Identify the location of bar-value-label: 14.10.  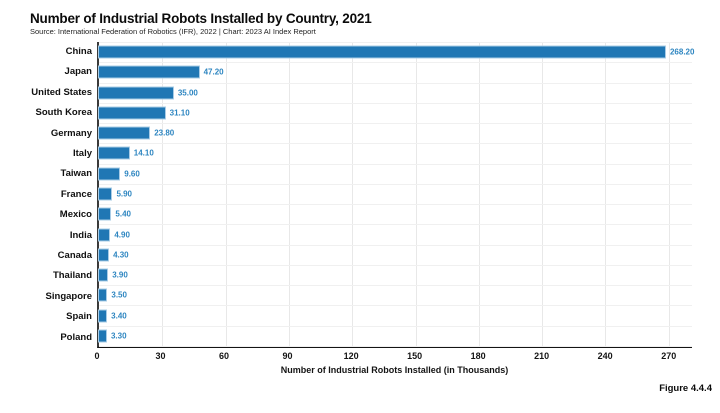
(143, 153).